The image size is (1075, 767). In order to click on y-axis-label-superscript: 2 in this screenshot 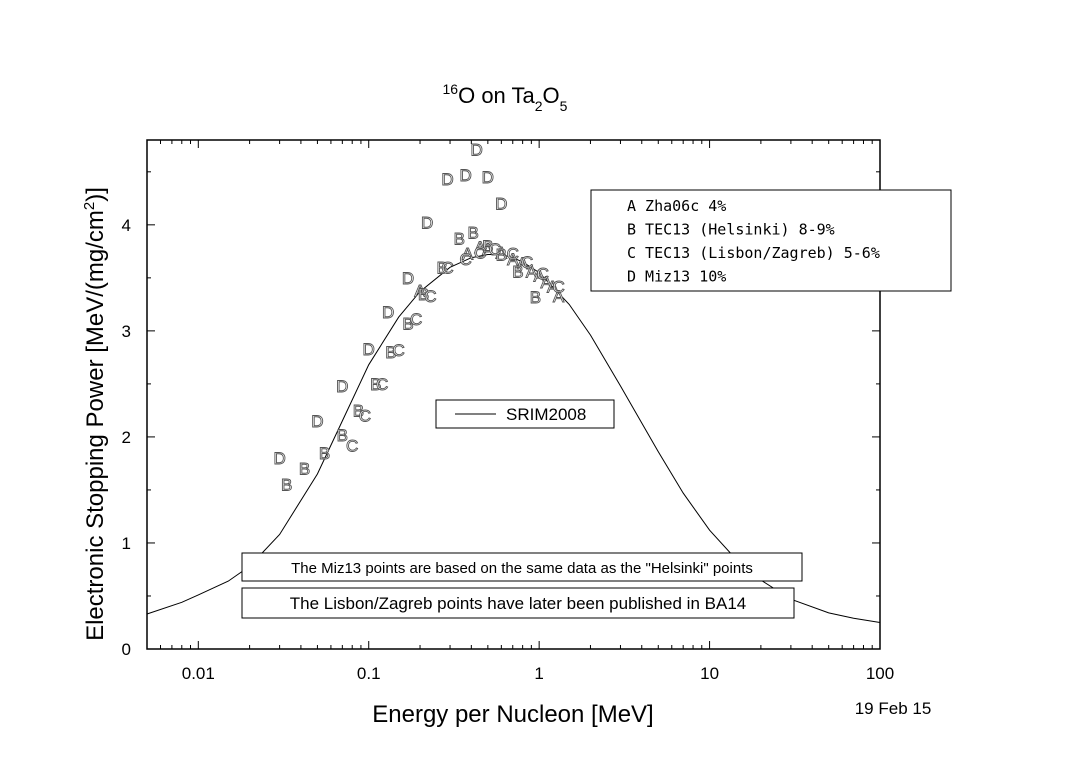, I will do `click(89, 206)`.